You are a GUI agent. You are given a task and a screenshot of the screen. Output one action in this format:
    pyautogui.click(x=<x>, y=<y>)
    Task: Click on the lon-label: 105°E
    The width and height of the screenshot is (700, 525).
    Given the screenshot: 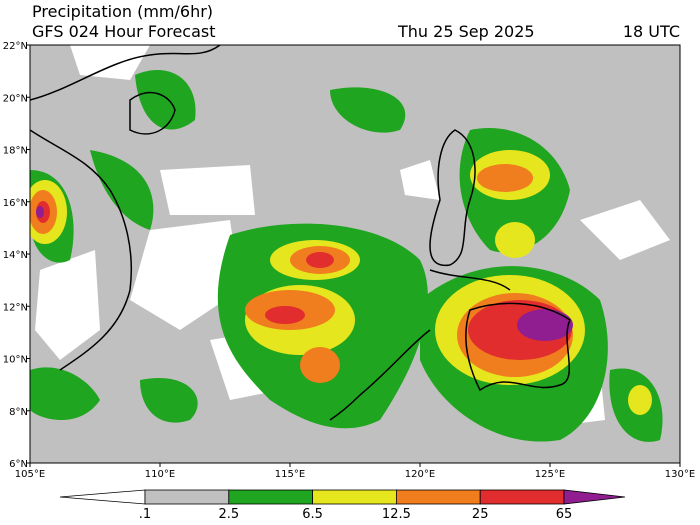 What is the action you would take?
    pyautogui.click(x=30, y=474)
    